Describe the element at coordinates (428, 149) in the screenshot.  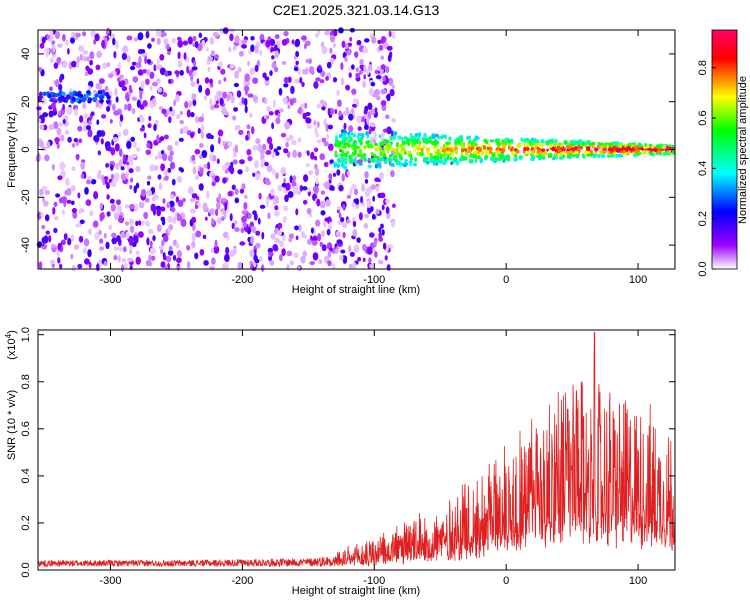
I see `spectrogram-cell-2052` at that location.